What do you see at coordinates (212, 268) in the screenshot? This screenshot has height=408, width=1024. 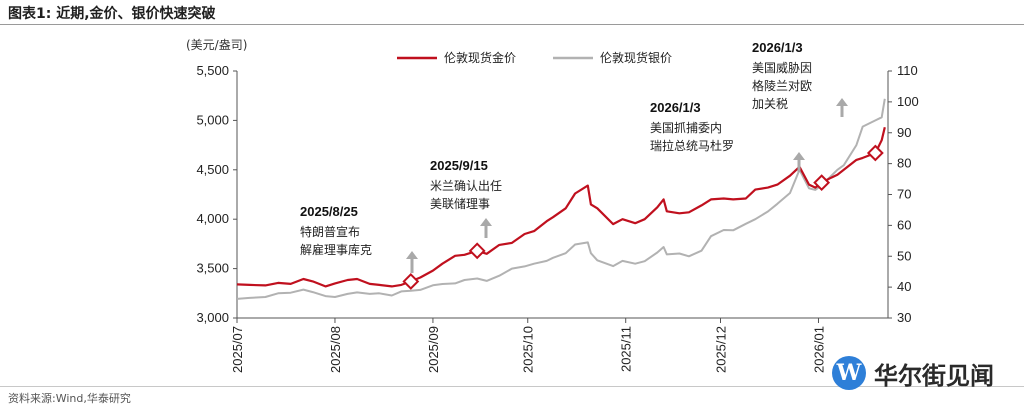 I see `left-tick-label: 3,500` at bounding box center [212, 268].